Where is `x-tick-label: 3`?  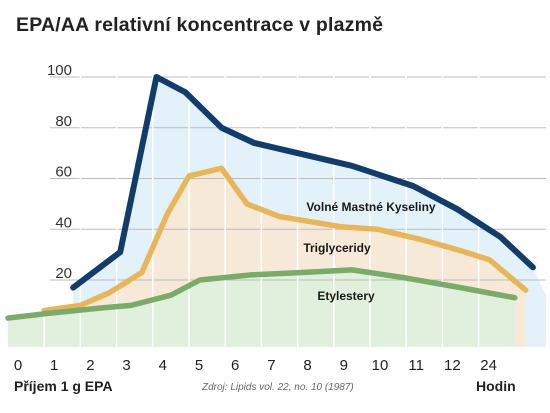
x-tick-label: 3 is located at coordinates (126, 365).